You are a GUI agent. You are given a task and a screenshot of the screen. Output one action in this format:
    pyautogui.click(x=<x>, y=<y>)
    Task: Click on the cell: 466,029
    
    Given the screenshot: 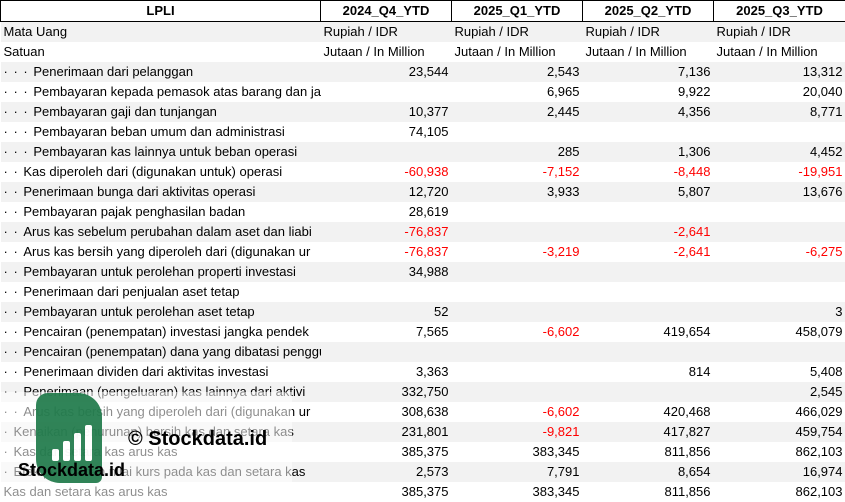 What is the action you would take?
    pyautogui.click(x=779, y=412)
    